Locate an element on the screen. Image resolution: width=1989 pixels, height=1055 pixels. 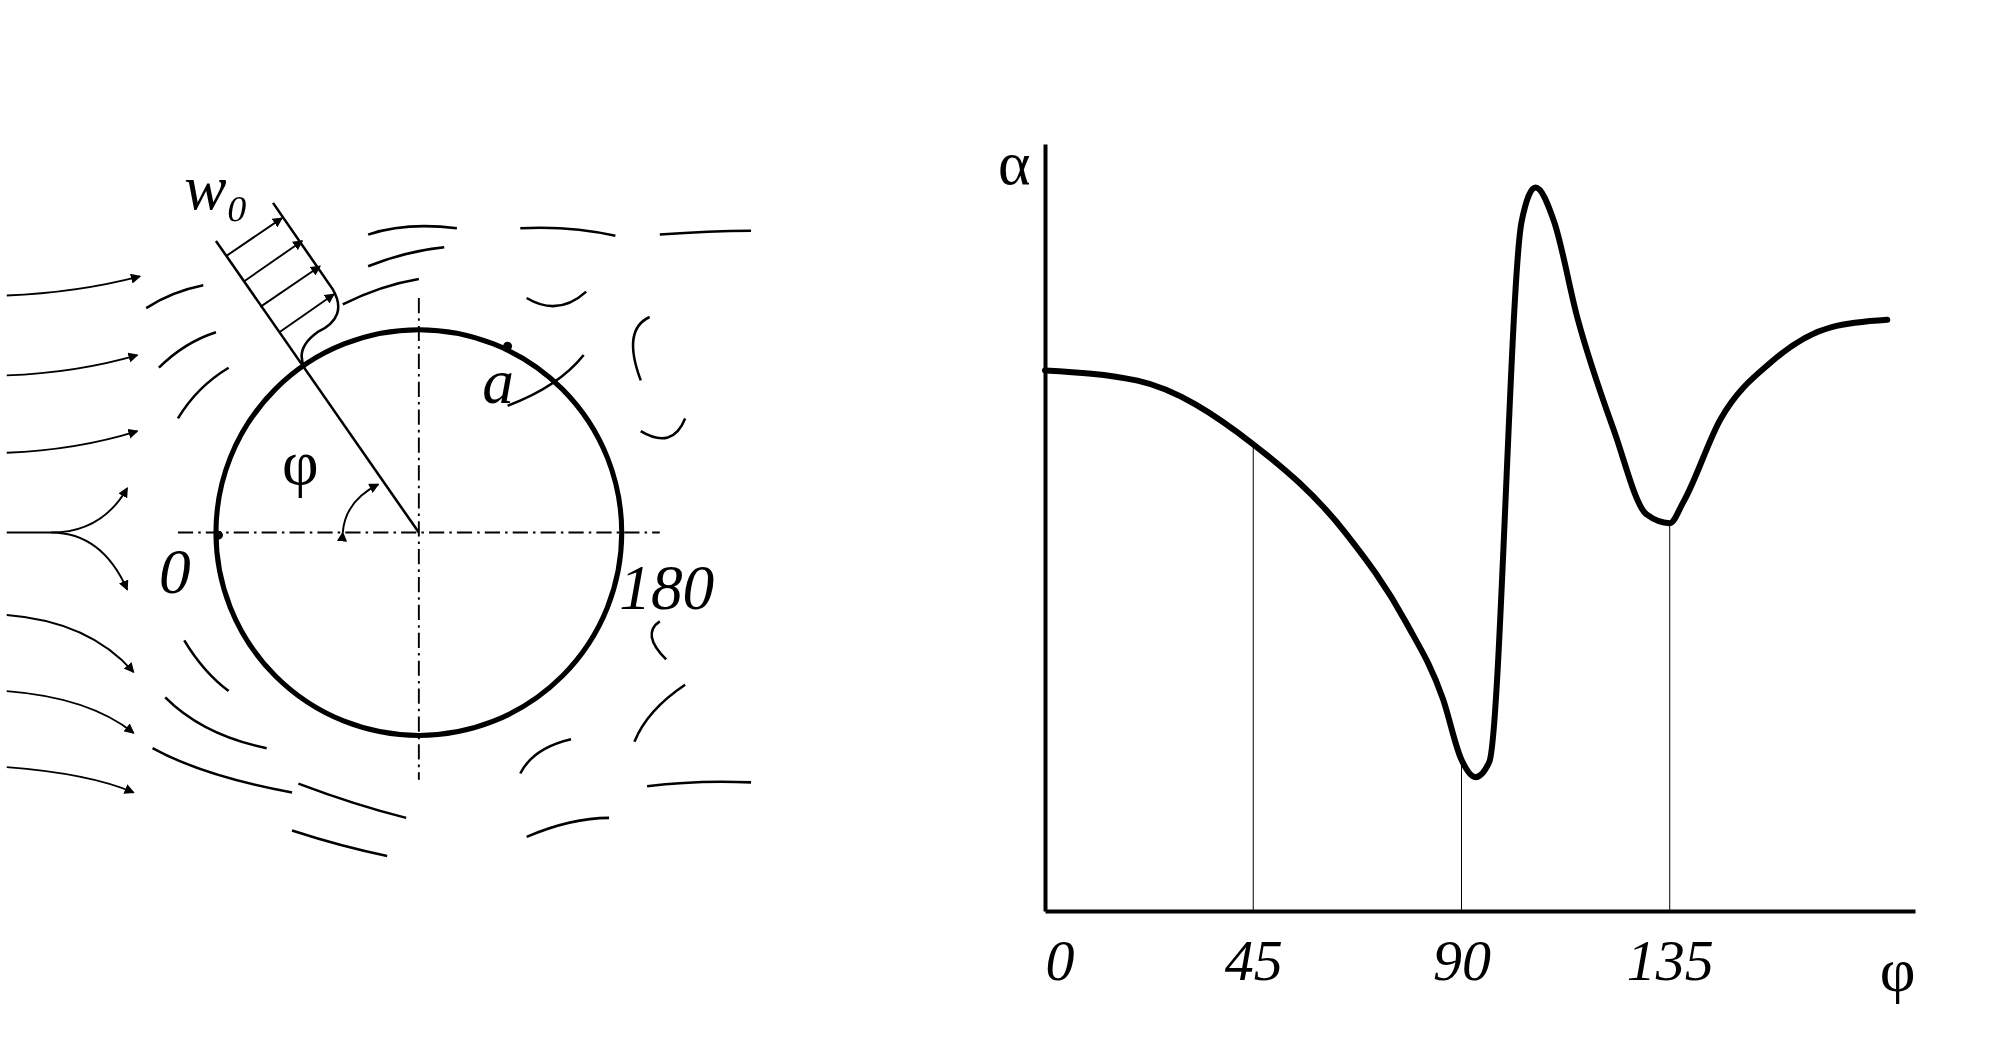
x-tick-label: 90 is located at coordinates (1461, 960).